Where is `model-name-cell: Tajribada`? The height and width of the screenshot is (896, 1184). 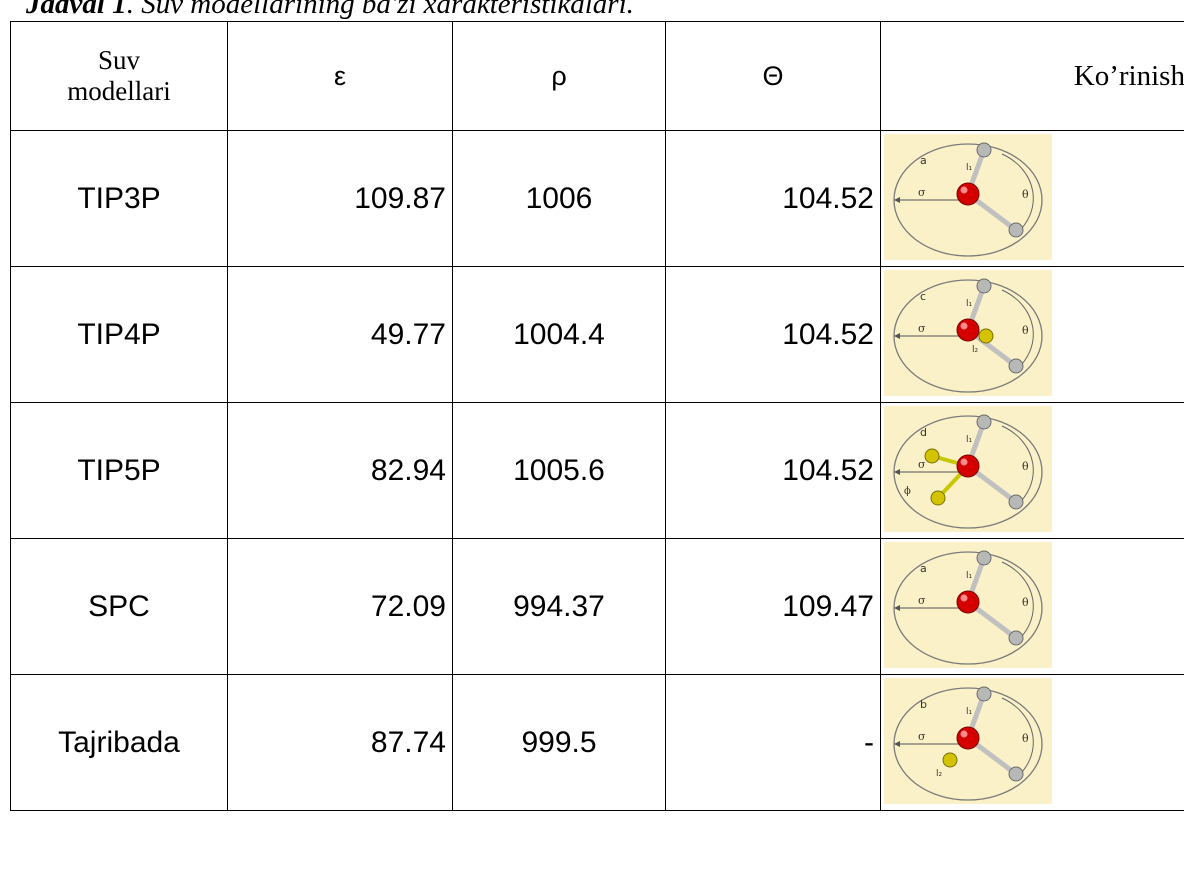
model-name-cell: Tajribada is located at coordinates (119, 742).